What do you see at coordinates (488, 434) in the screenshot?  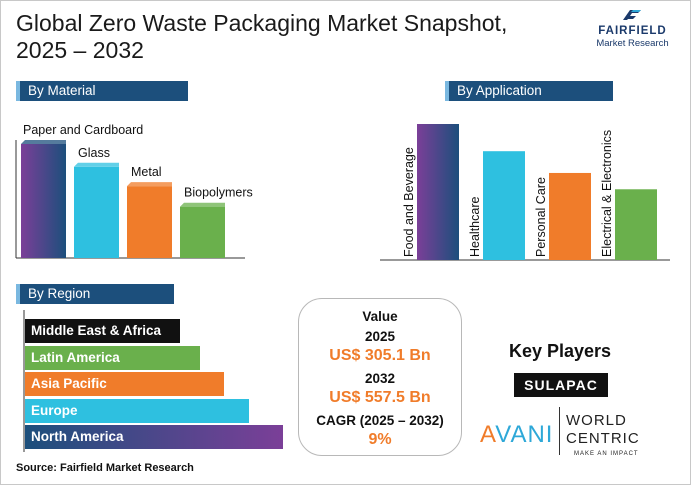 I see `avani-logo-initial: A` at bounding box center [488, 434].